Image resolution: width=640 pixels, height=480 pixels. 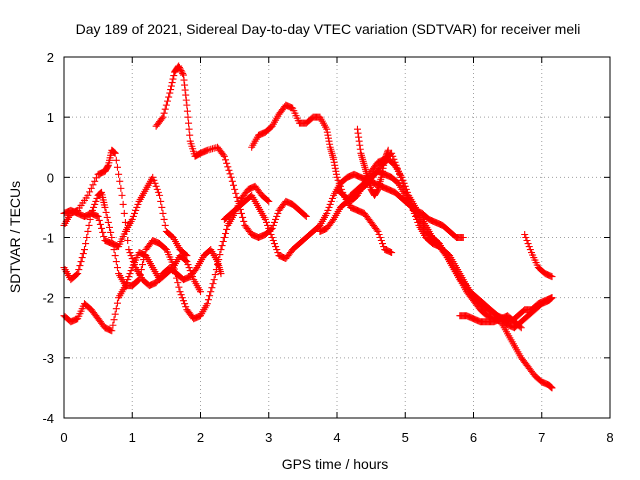 What do you see at coordinates (63, 437) in the screenshot?
I see `x-tick-label: 0` at bounding box center [63, 437].